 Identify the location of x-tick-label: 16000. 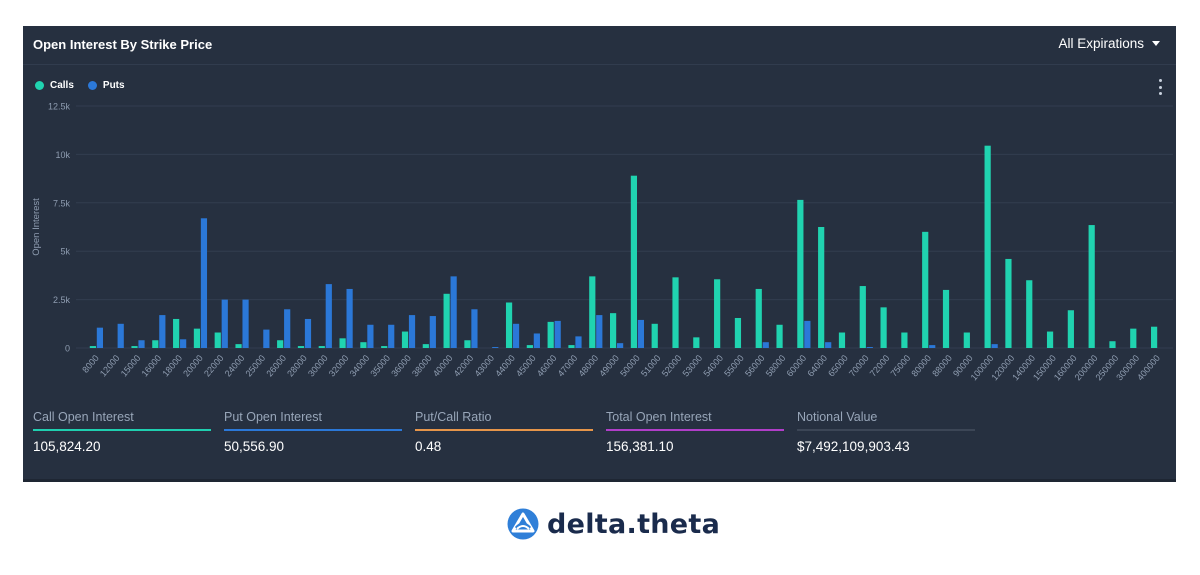
(152, 366).